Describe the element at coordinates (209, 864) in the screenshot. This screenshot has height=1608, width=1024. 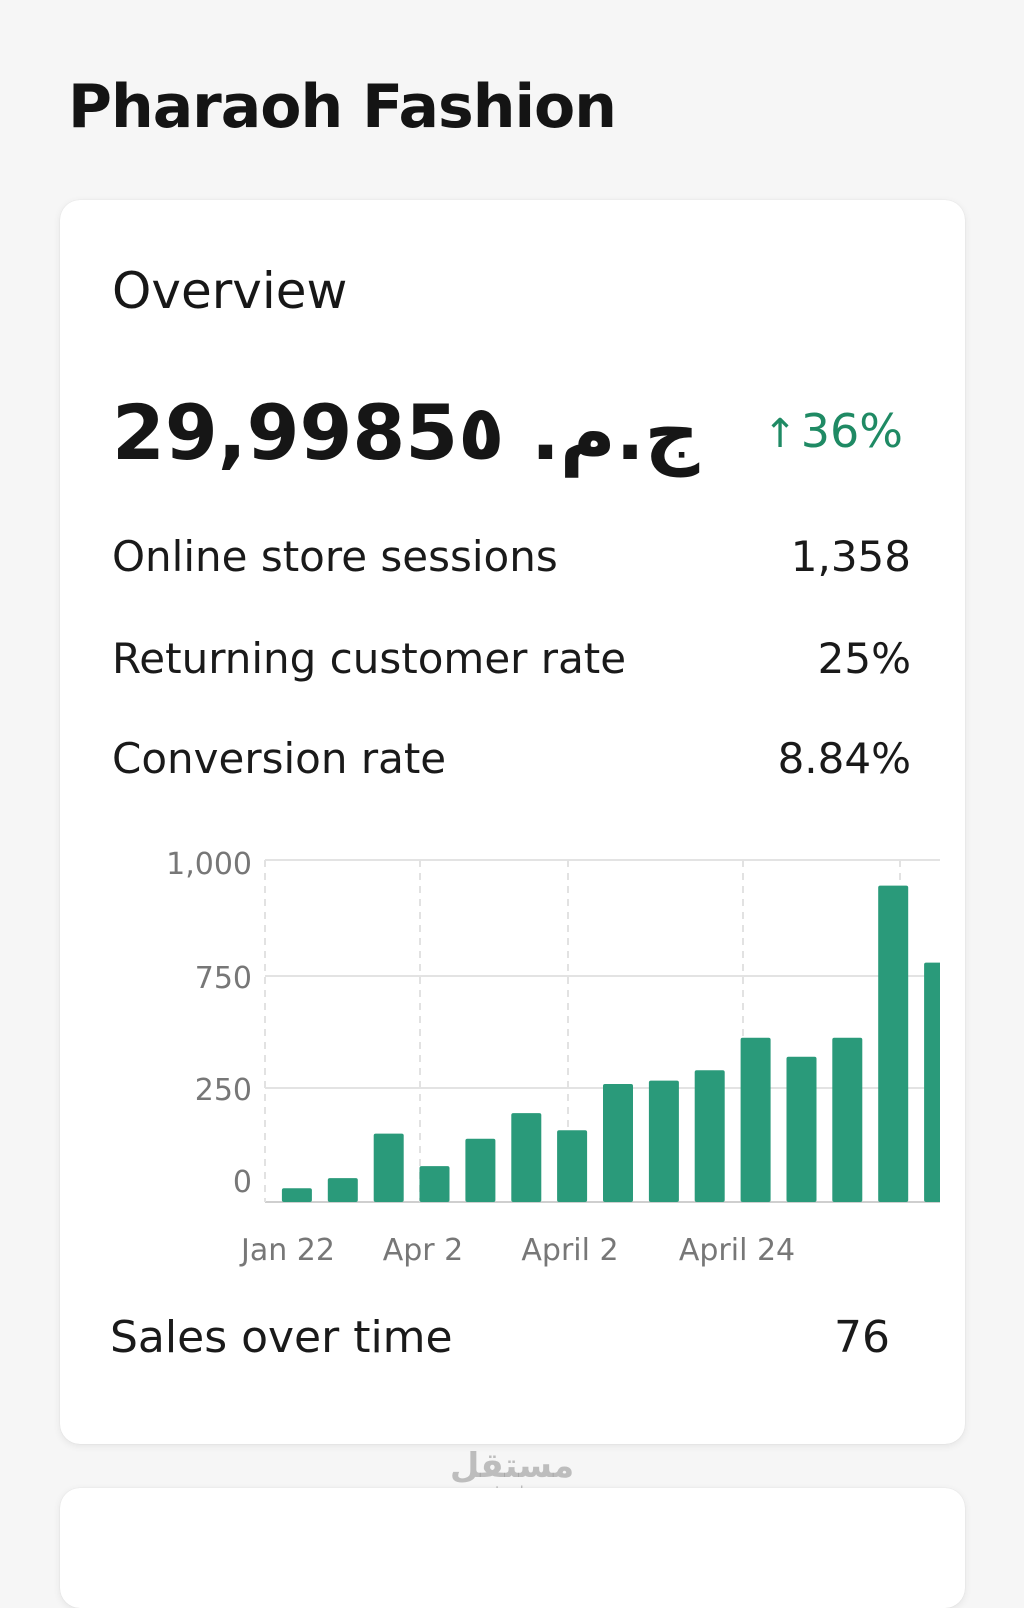
I see `y-tick-label: 1,000` at that location.